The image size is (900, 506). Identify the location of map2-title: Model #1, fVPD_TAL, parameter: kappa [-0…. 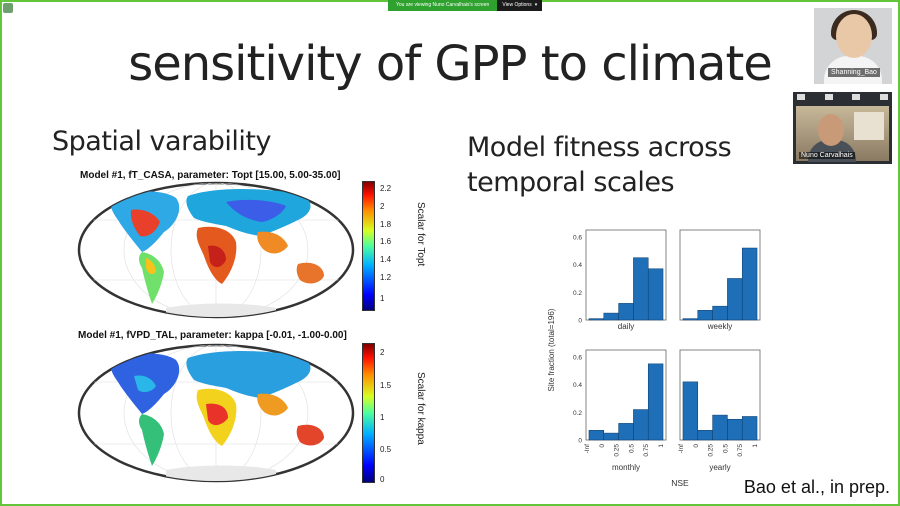
(212, 335).